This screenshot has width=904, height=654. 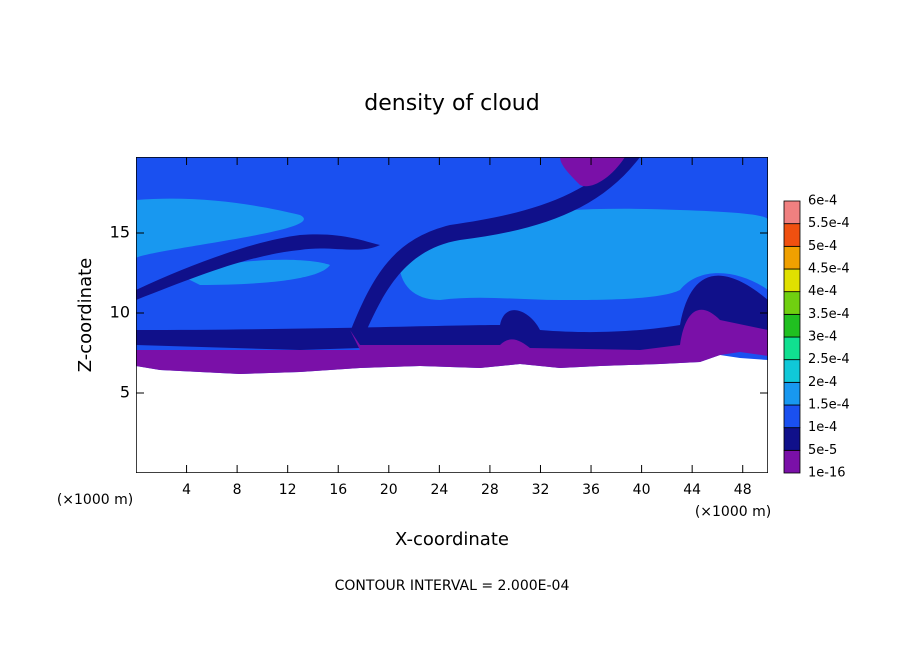 I want to click on colorbar-label: 1e-4, so click(x=822, y=427).